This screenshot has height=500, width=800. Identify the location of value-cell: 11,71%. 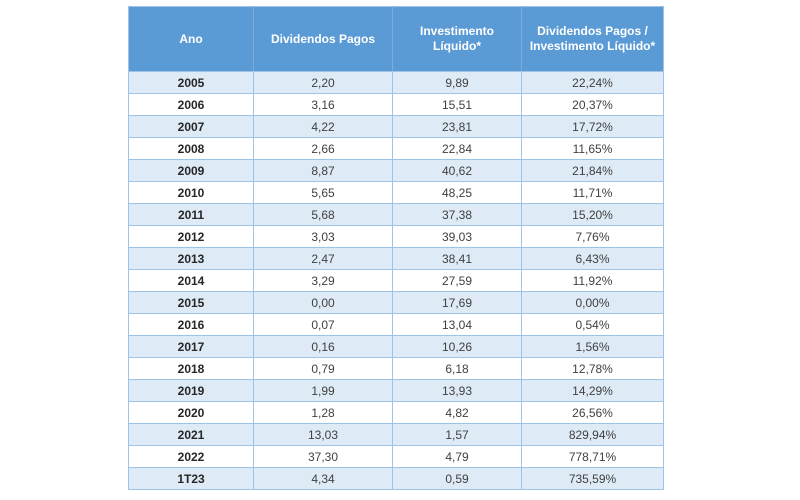
(592, 192).